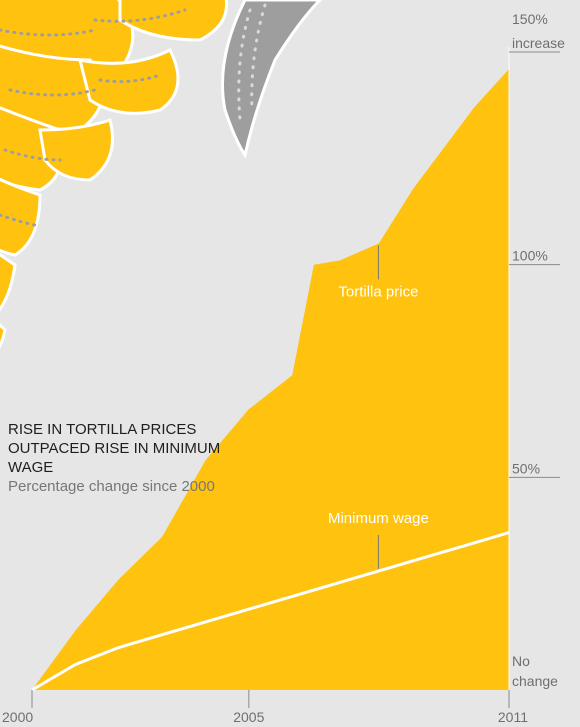  I want to click on y-tick-label-second-line: increase, so click(538, 43).